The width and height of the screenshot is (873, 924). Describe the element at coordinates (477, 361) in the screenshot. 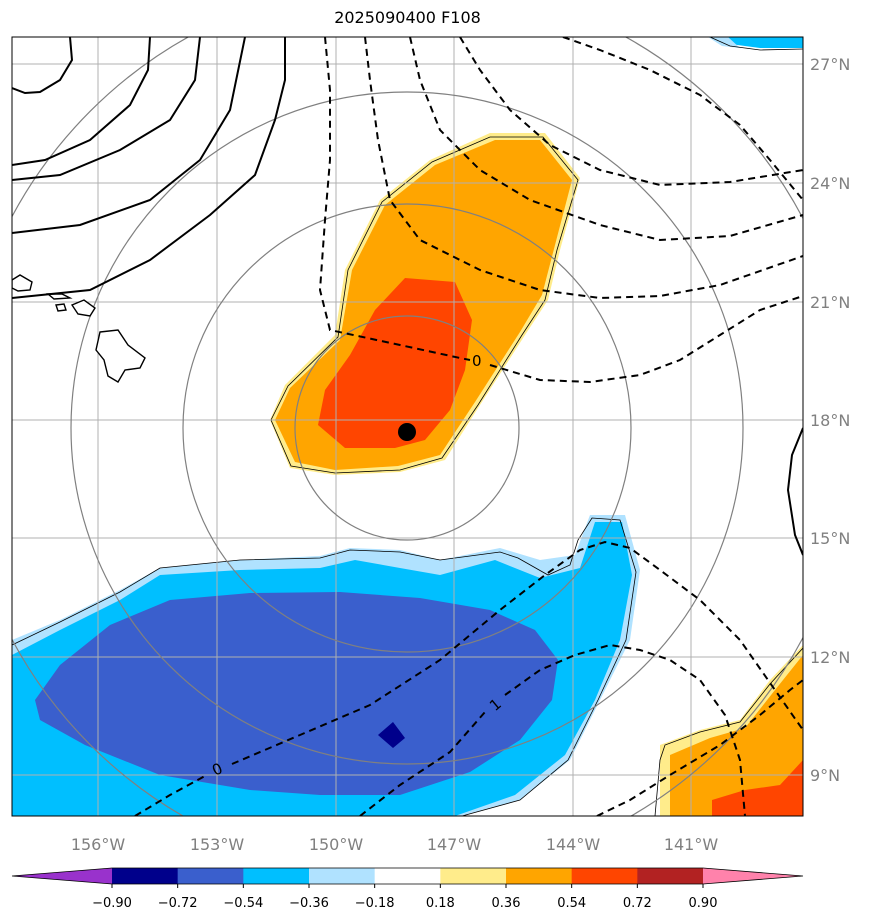

I see `contour-label-0-north: 0` at that location.